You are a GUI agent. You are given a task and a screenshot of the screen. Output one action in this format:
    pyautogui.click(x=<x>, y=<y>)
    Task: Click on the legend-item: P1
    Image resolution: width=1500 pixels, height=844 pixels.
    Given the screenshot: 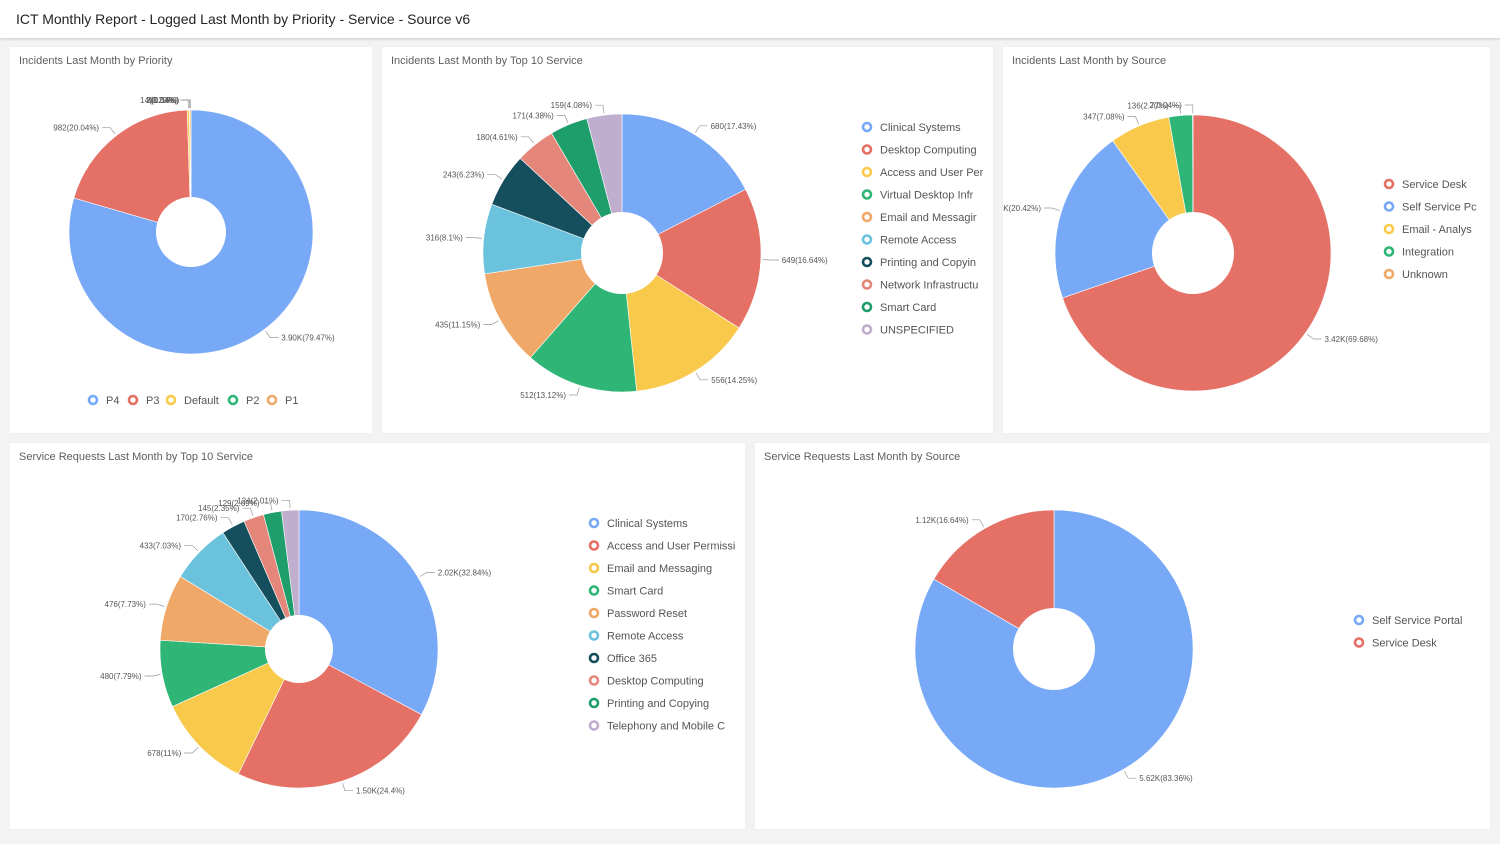 What is the action you would take?
    pyautogui.click(x=282, y=400)
    